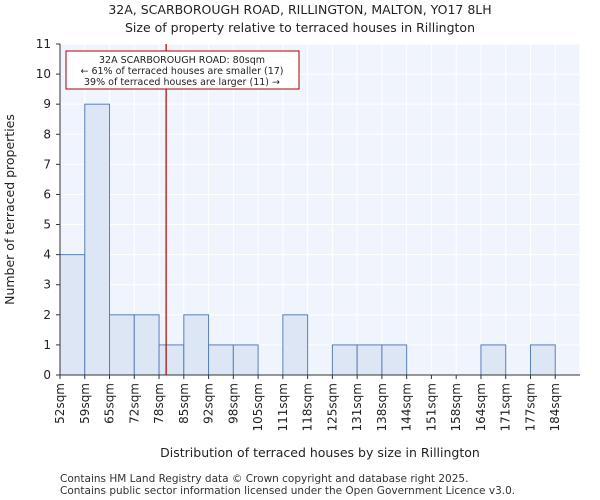 The height and width of the screenshot is (500, 600). I want to click on x-tick-label: 59sqm, so click(85, 403).